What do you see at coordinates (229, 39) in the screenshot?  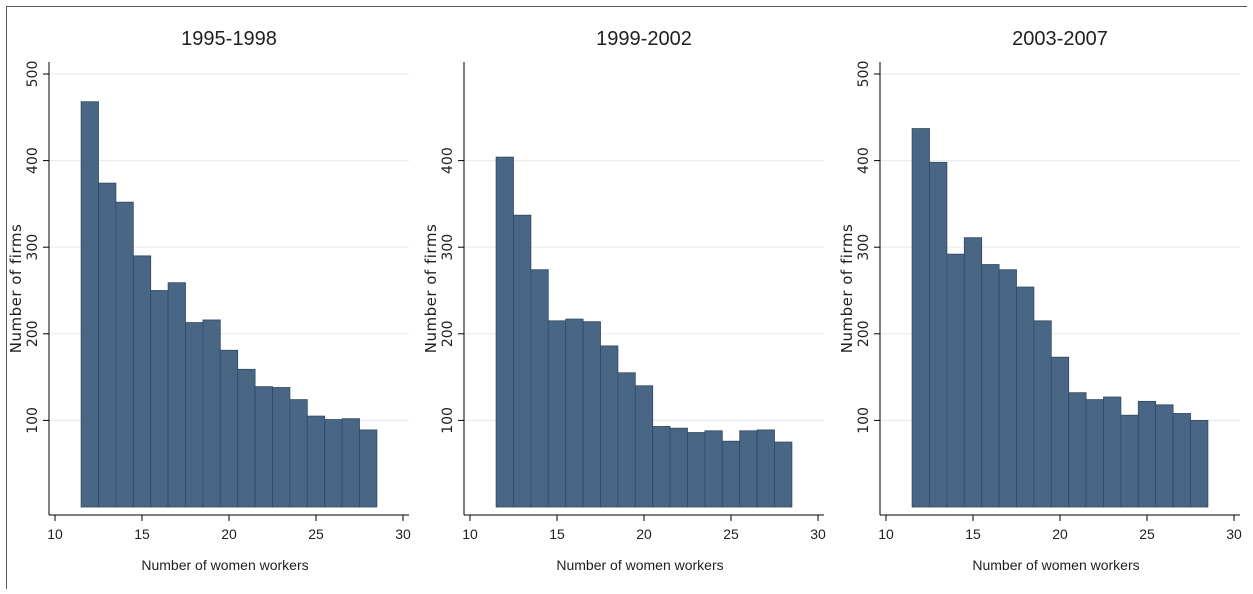 I see `chart-title: 1995-1998` at bounding box center [229, 39].